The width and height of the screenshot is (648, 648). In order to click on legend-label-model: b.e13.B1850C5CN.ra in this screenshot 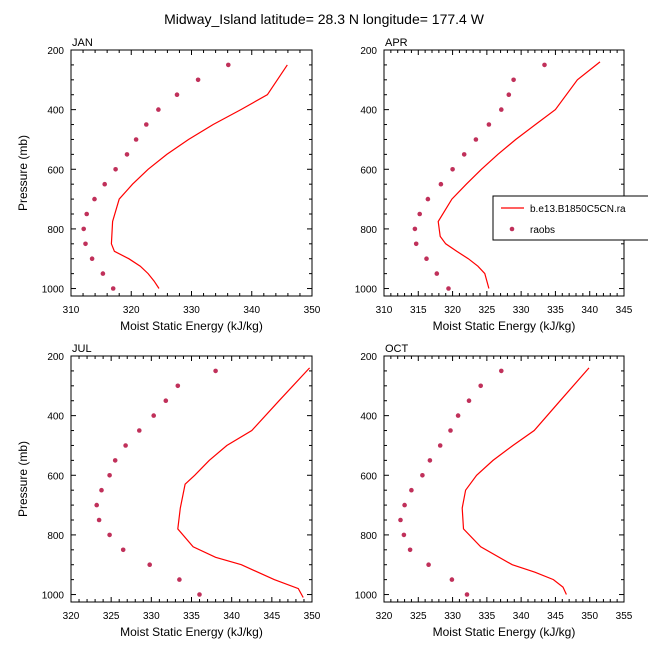, I will do `click(578, 209)`.